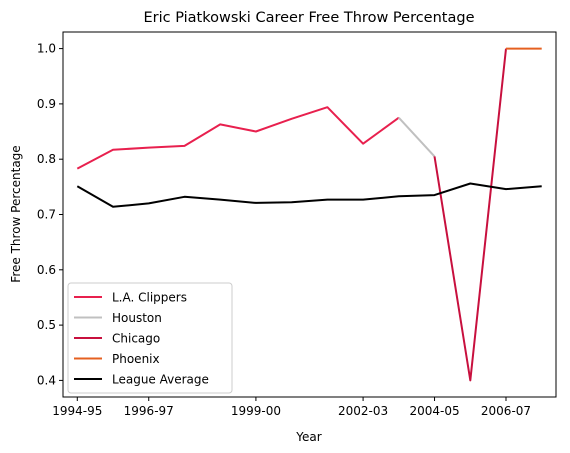  What do you see at coordinates (149, 411) in the screenshot?
I see `x-tick-label: 1996-97` at bounding box center [149, 411].